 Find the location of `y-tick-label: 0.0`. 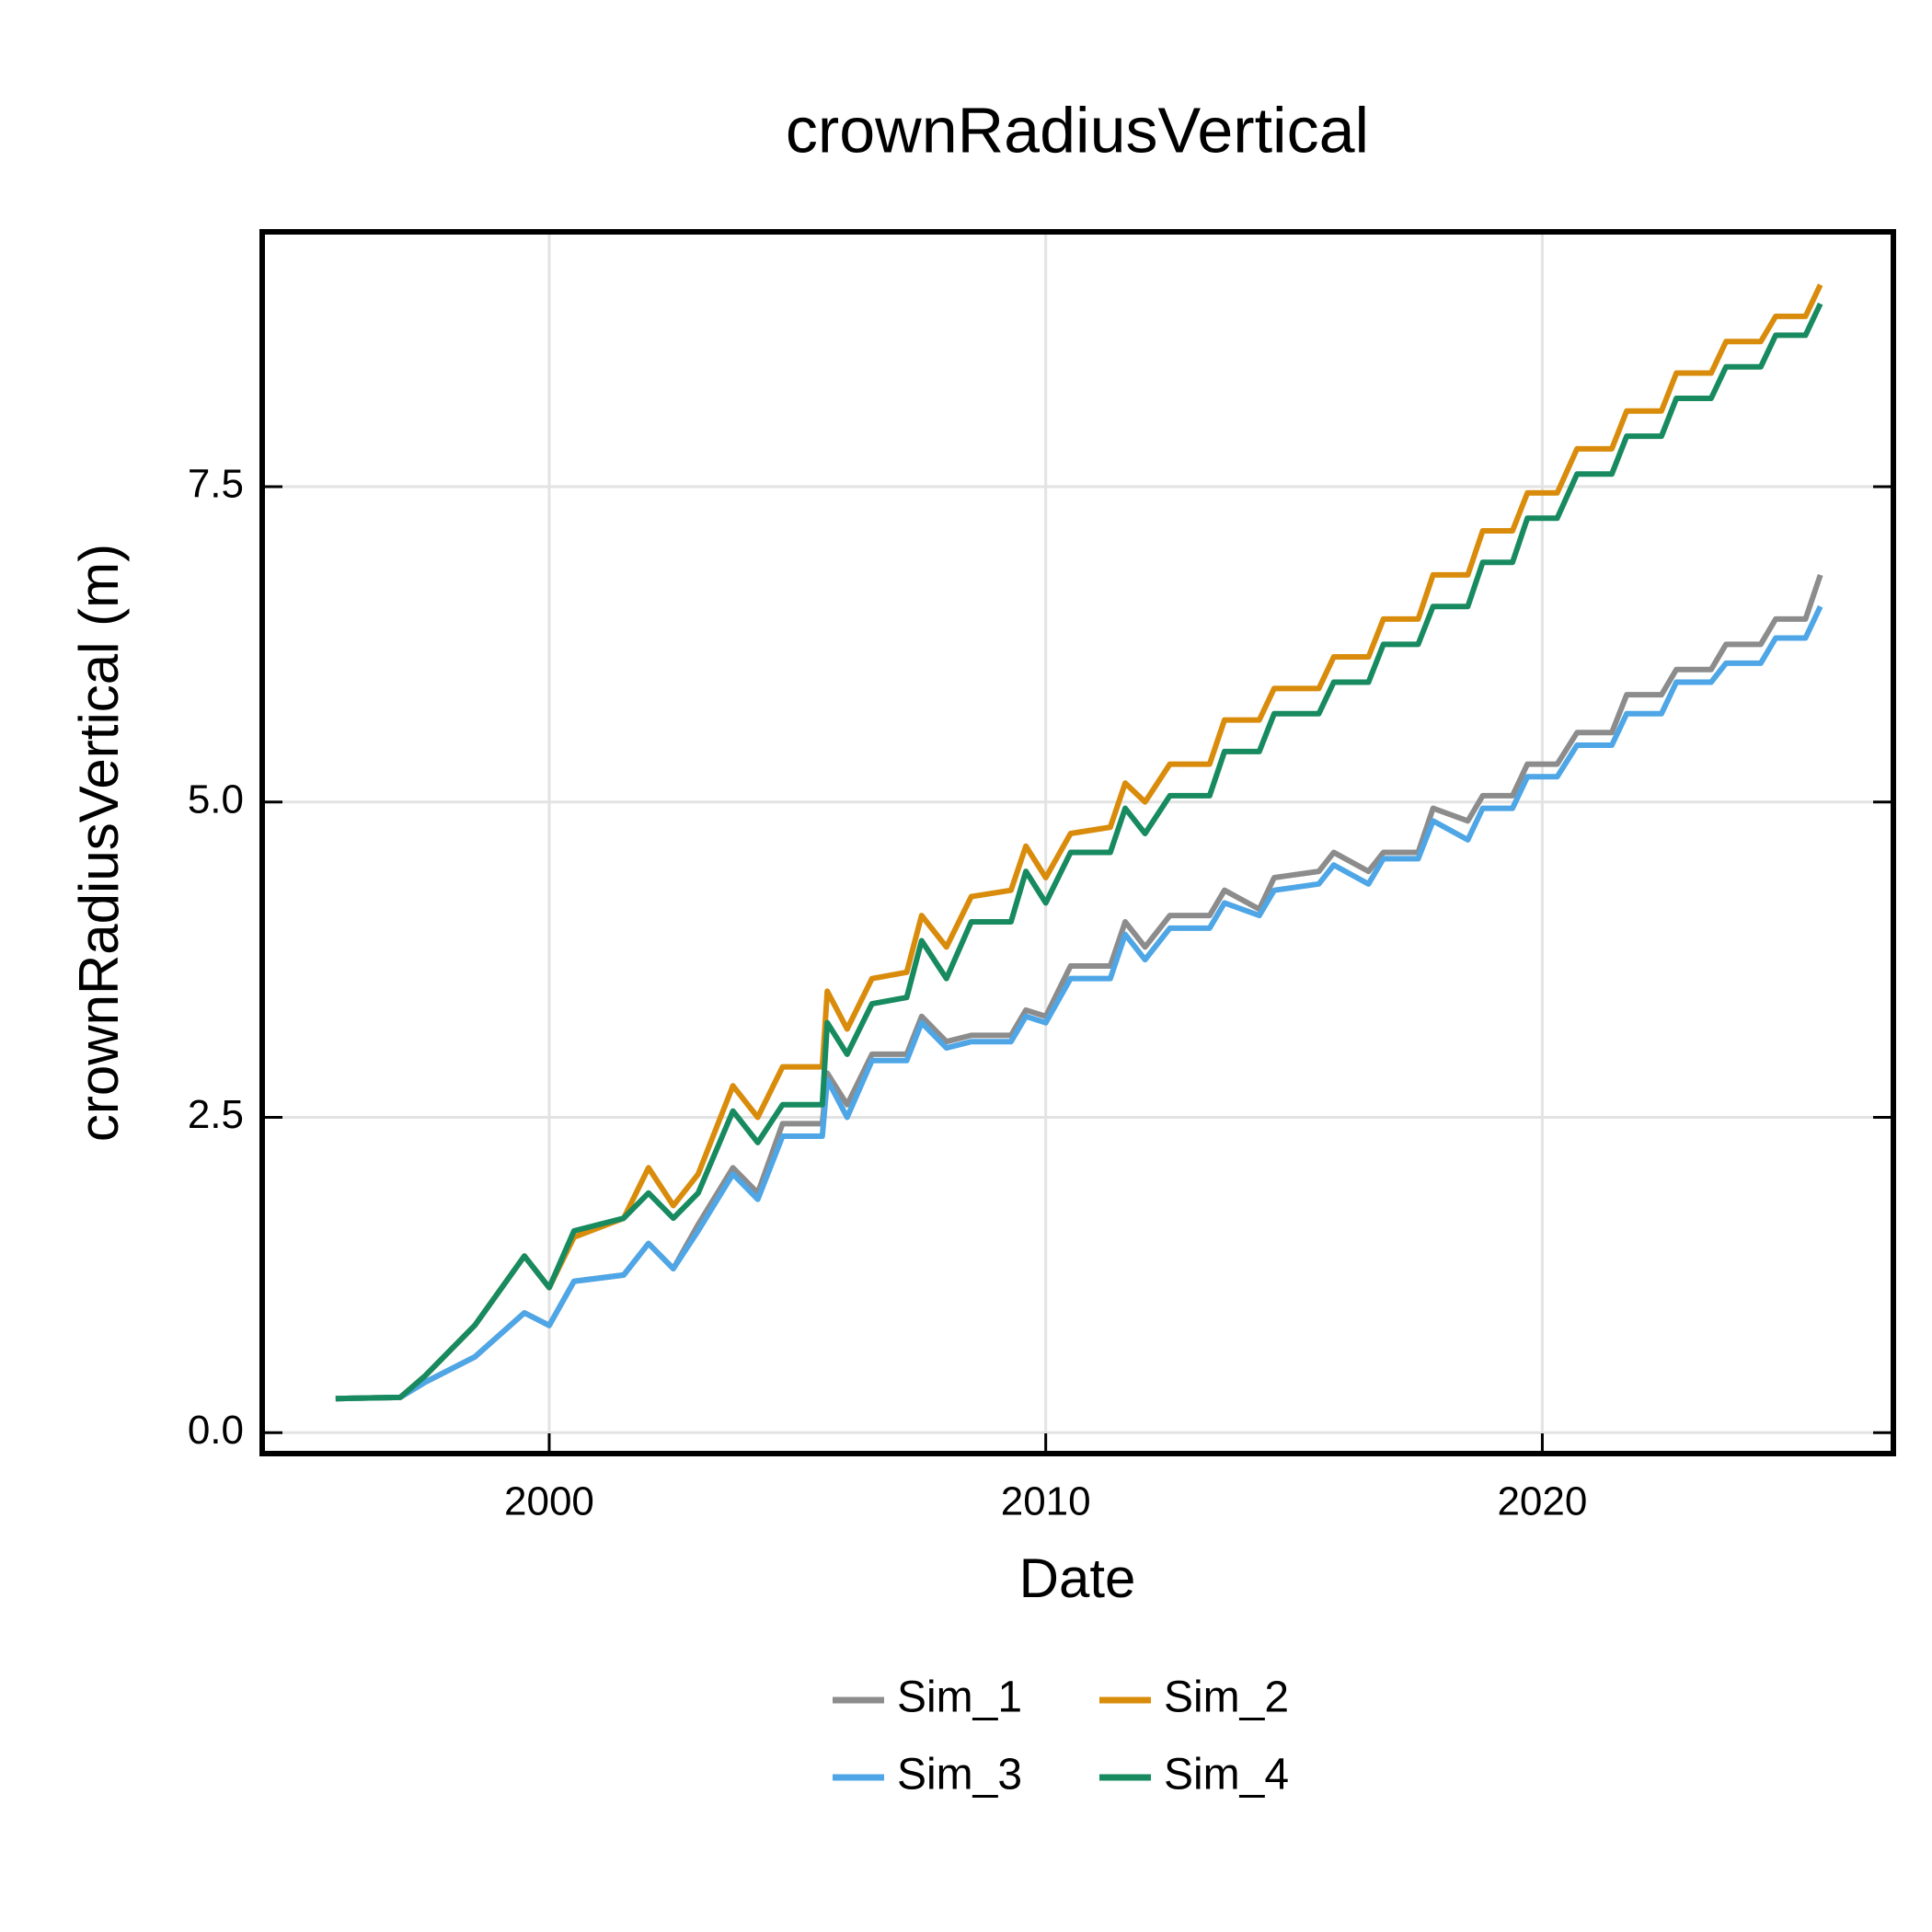

y-tick-label: 0.0 is located at coordinates (216, 1430).